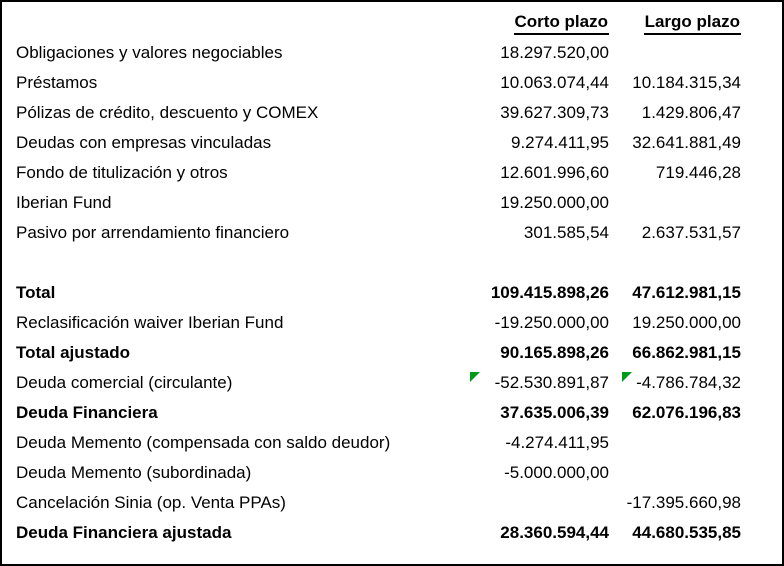  I want to click on corto-plazo-value: 19.250.000,00, so click(554, 202).